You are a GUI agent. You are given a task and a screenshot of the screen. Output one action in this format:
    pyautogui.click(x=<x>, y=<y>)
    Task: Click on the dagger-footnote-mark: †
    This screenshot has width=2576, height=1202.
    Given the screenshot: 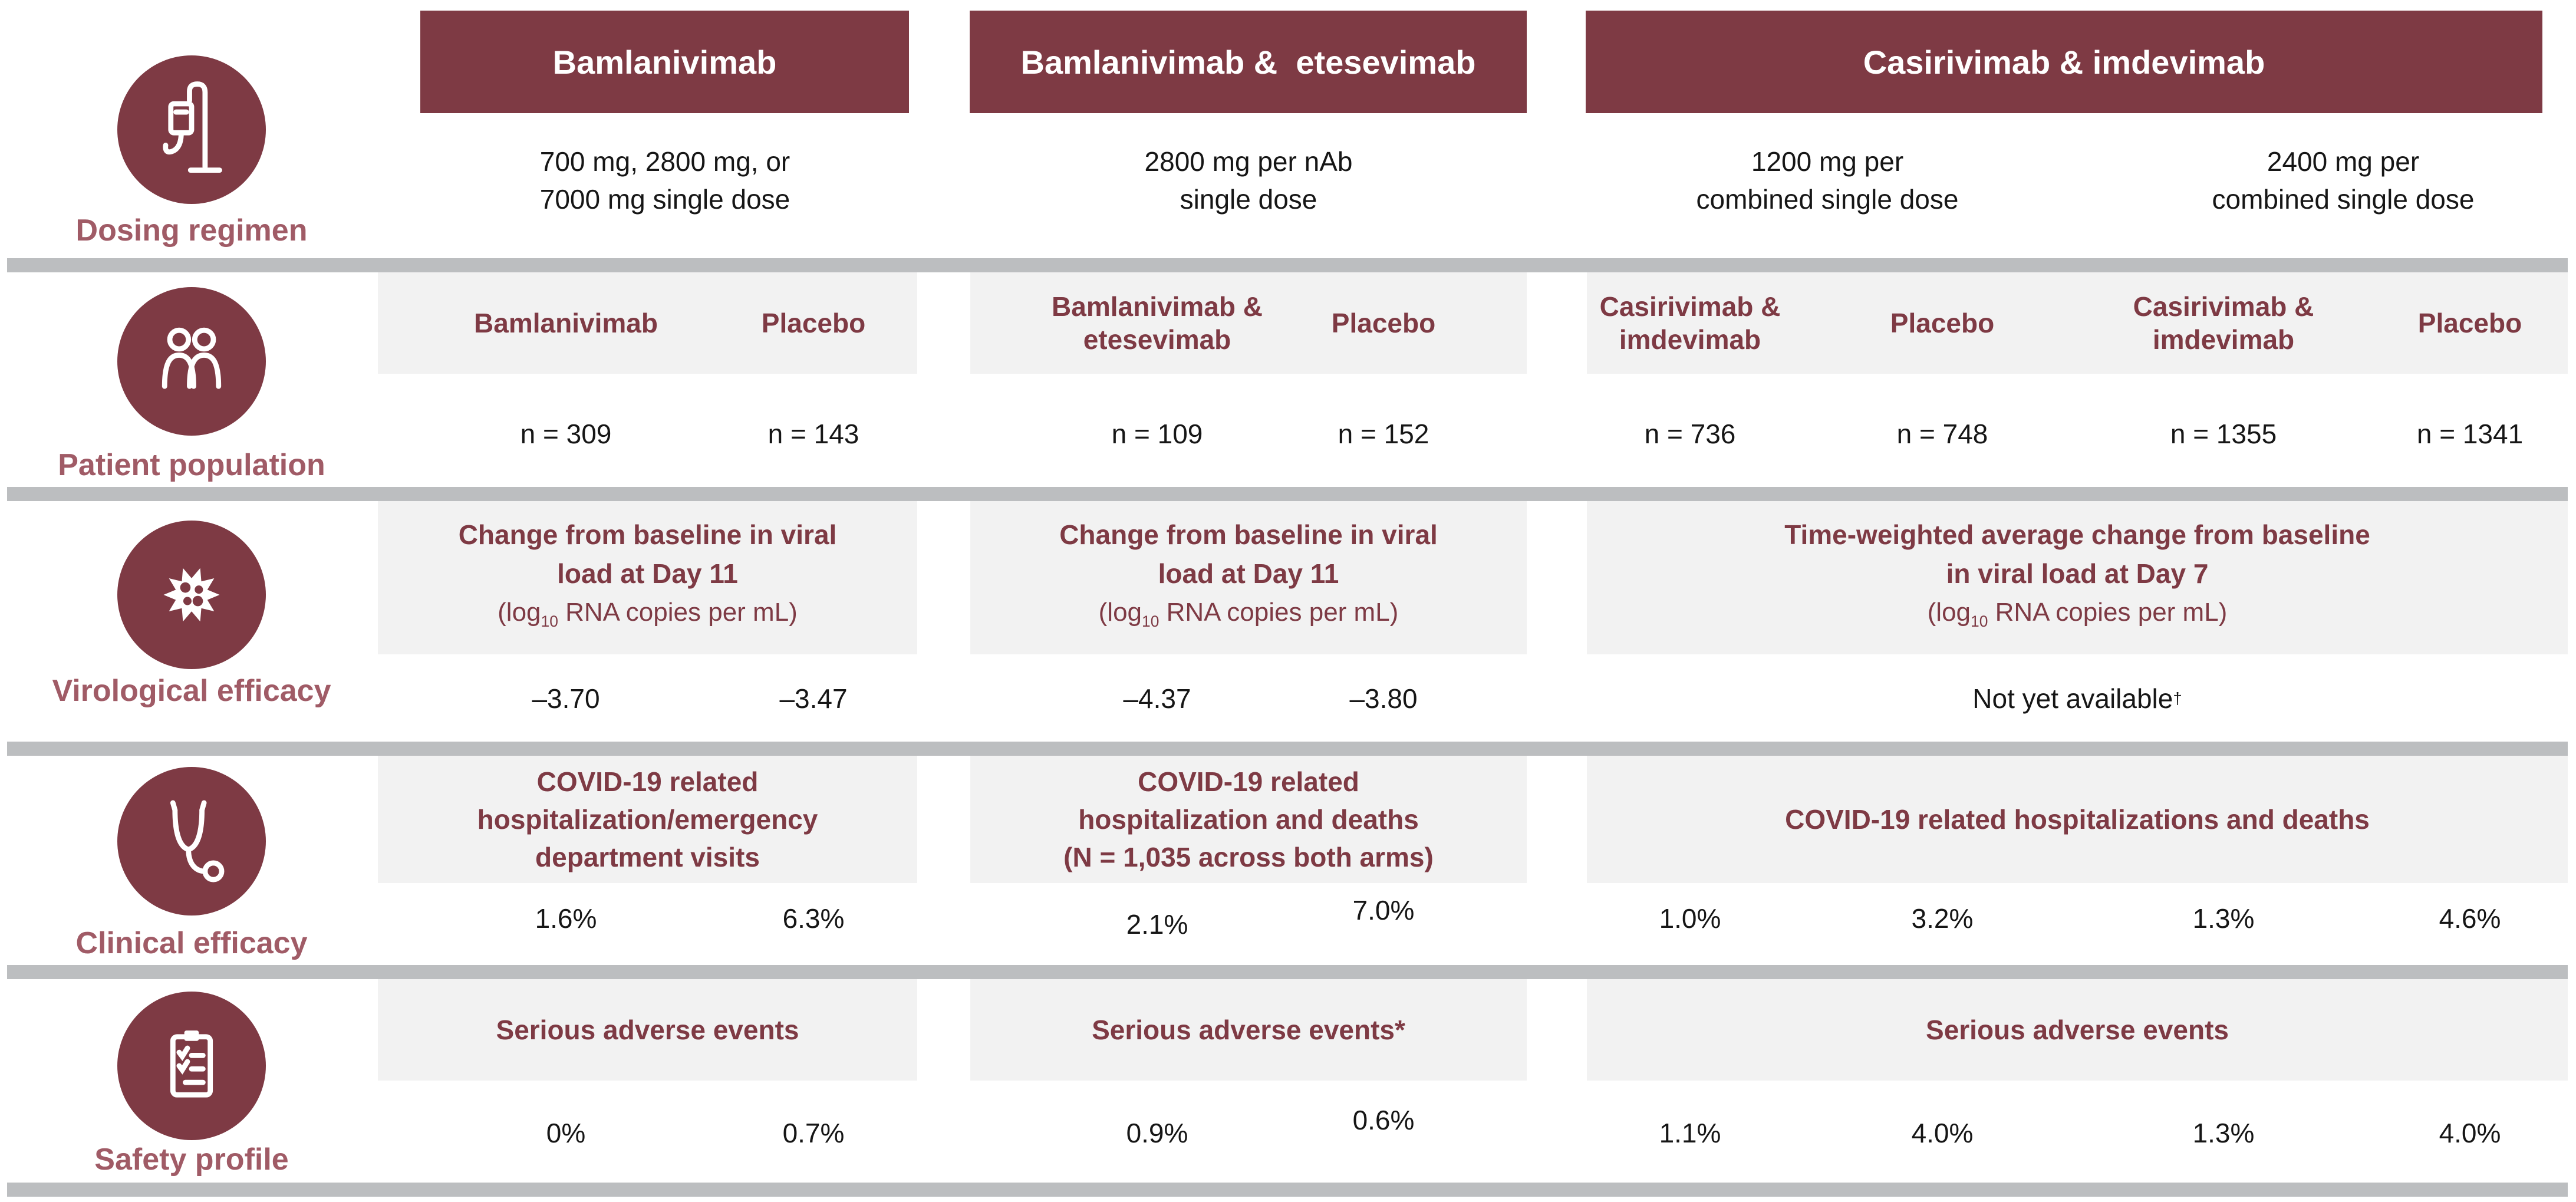 What is the action you would take?
    pyautogui.click(x=2177, y=698)
    